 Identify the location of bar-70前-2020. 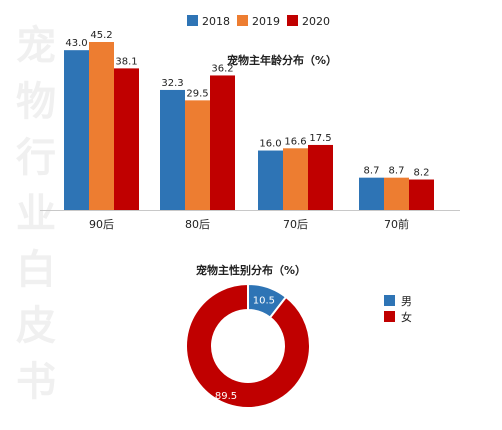
(421, 194).